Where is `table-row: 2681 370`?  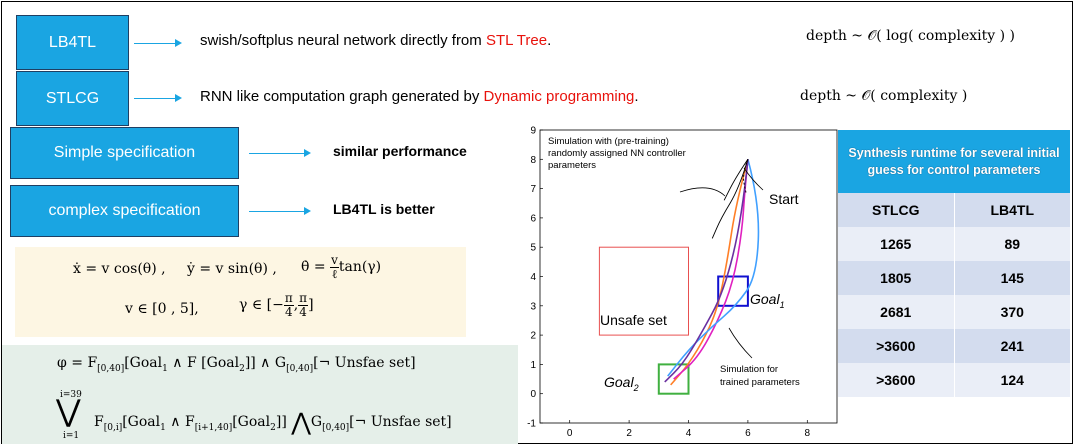
table-row: 2681 370 is located at coordinates (954, 312).